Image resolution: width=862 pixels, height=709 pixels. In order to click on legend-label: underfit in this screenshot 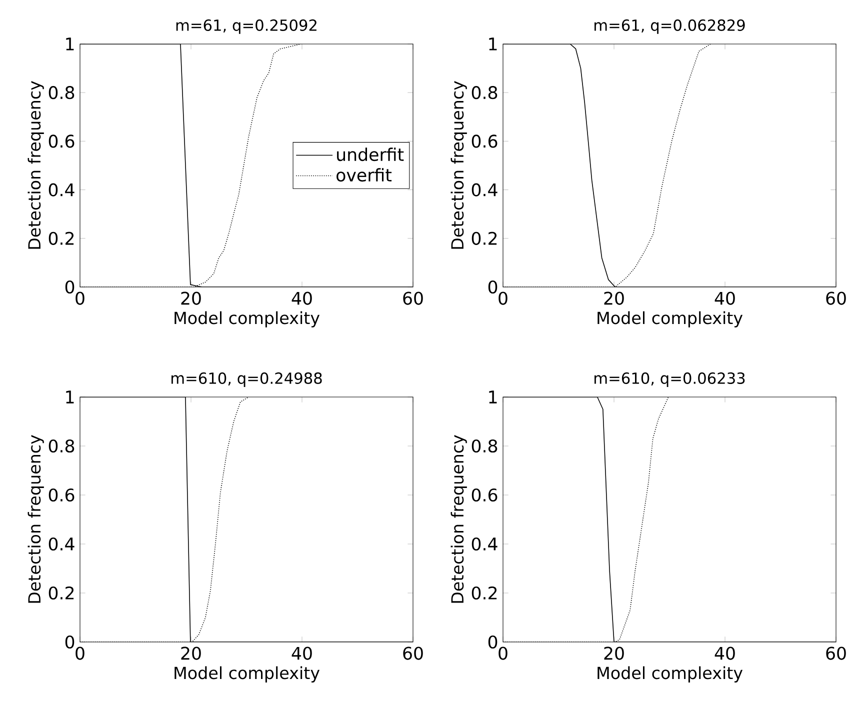, I will do `click(370, 155)`.